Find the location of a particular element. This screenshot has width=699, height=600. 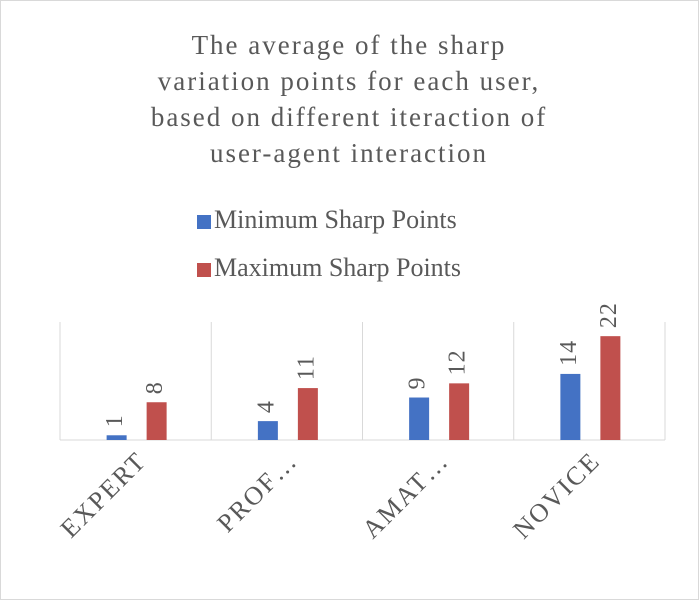

chart-title: user-agent interaction is located at coordinates (349, 153).